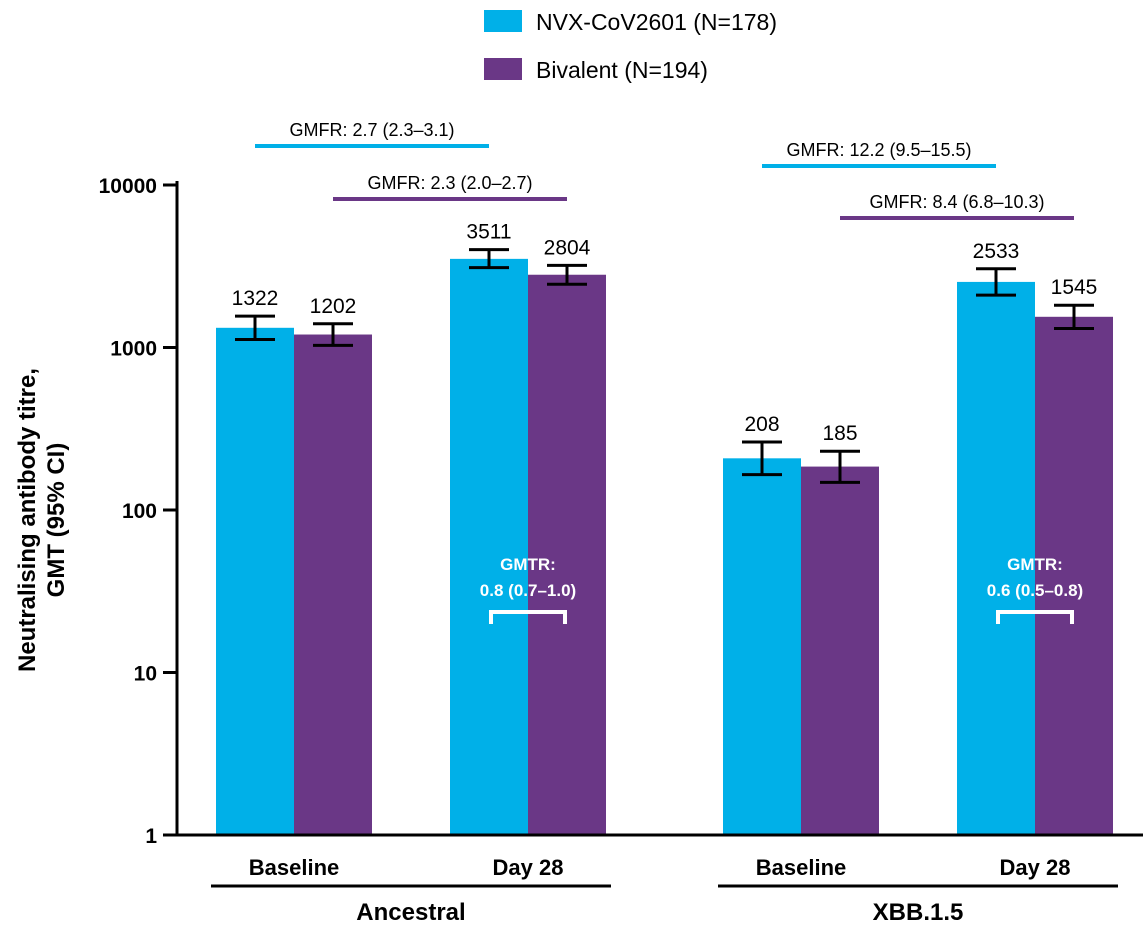  Describe the element at coordinates (622, 70) in the screenshot. I see `legend-label-bivalent: Bivalent (N=194)` at that location.